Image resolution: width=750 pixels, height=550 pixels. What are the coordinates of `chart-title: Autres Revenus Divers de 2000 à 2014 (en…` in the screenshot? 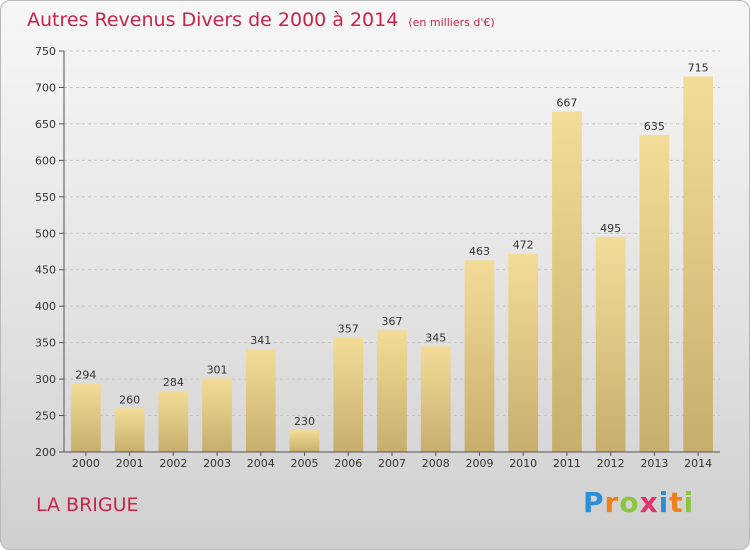 It's located at (261, 20).